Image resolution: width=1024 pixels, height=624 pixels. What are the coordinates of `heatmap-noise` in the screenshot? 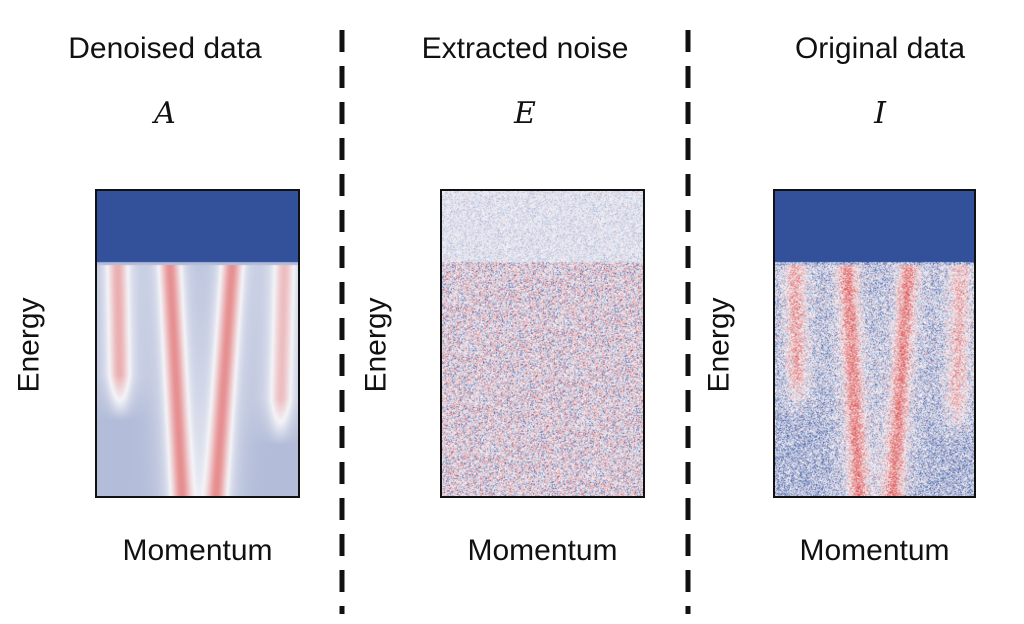 It's located at (542, 343).